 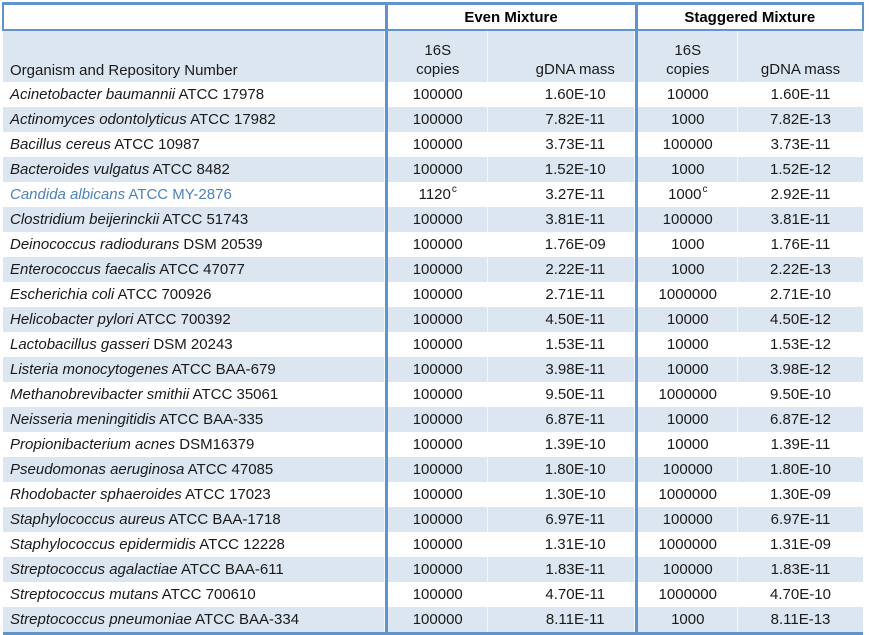 I want to click on organism-name: Bacillus cereus, so click(x=60, y=144).